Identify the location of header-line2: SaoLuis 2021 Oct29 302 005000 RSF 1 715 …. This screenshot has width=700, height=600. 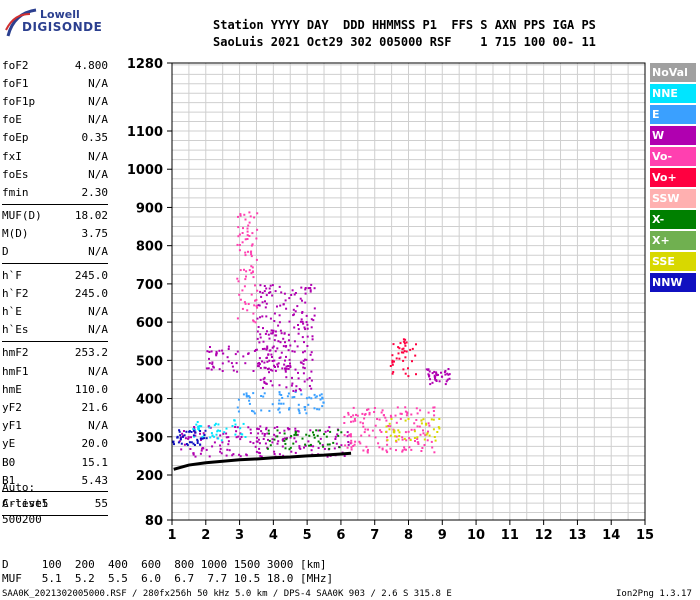
(404, 42).